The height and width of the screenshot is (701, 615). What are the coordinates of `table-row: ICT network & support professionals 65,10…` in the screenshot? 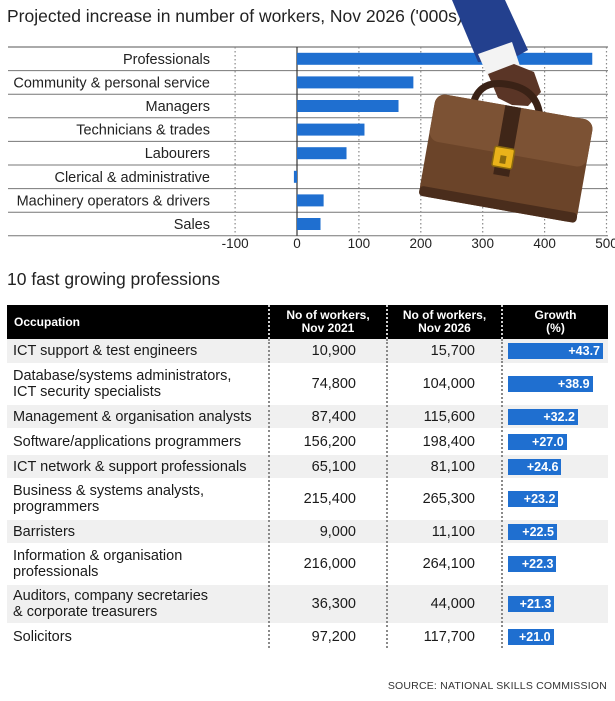 It's located at (307, 467).